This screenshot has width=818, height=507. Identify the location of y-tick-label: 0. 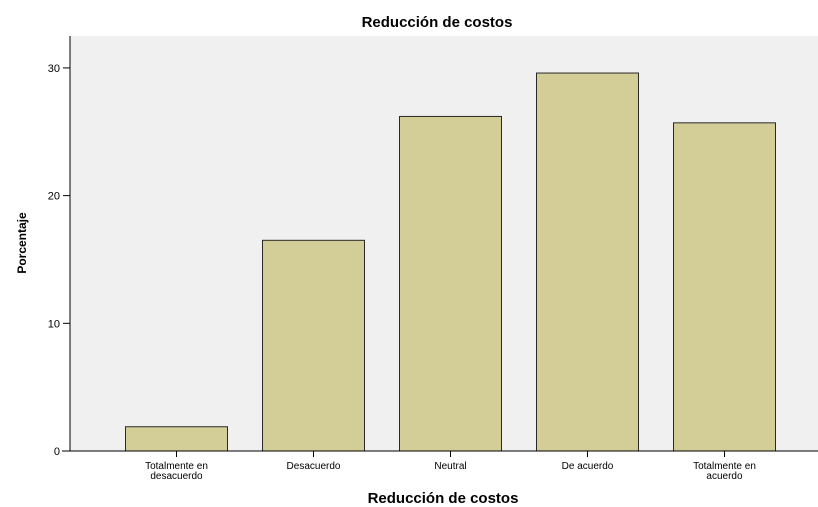
(57, 452).